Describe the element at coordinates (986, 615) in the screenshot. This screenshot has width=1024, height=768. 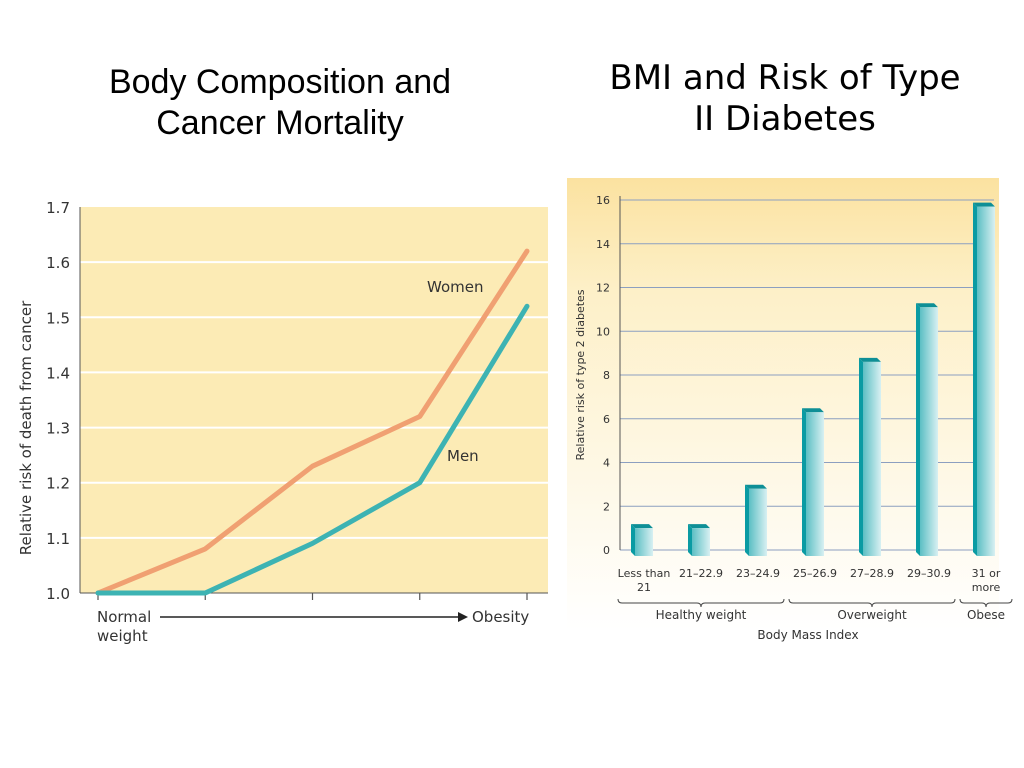
I see `group-label: Obese` at that location.